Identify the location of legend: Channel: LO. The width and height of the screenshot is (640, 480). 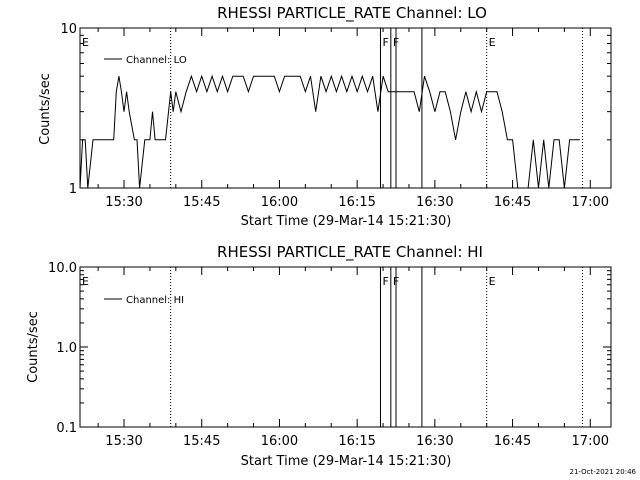
(145, 60).